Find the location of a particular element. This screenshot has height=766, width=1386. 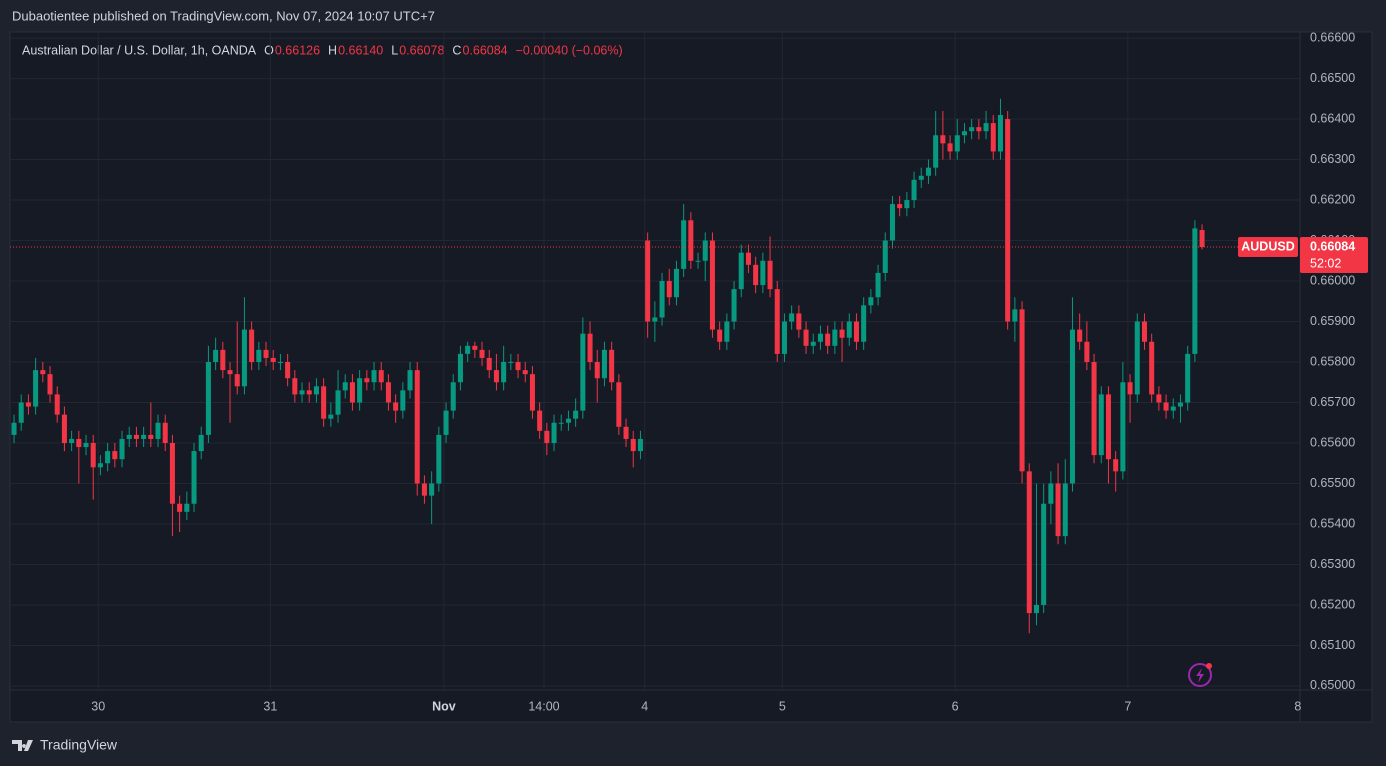

legend-label: C is located at coordinates (456, 50).